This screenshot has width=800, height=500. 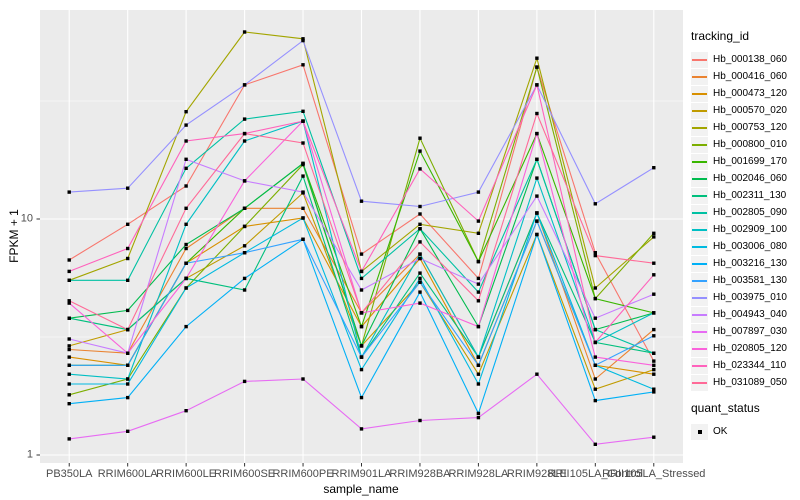 I want to click on x-tick-label: PB350LA, so click(x=69, y=474).